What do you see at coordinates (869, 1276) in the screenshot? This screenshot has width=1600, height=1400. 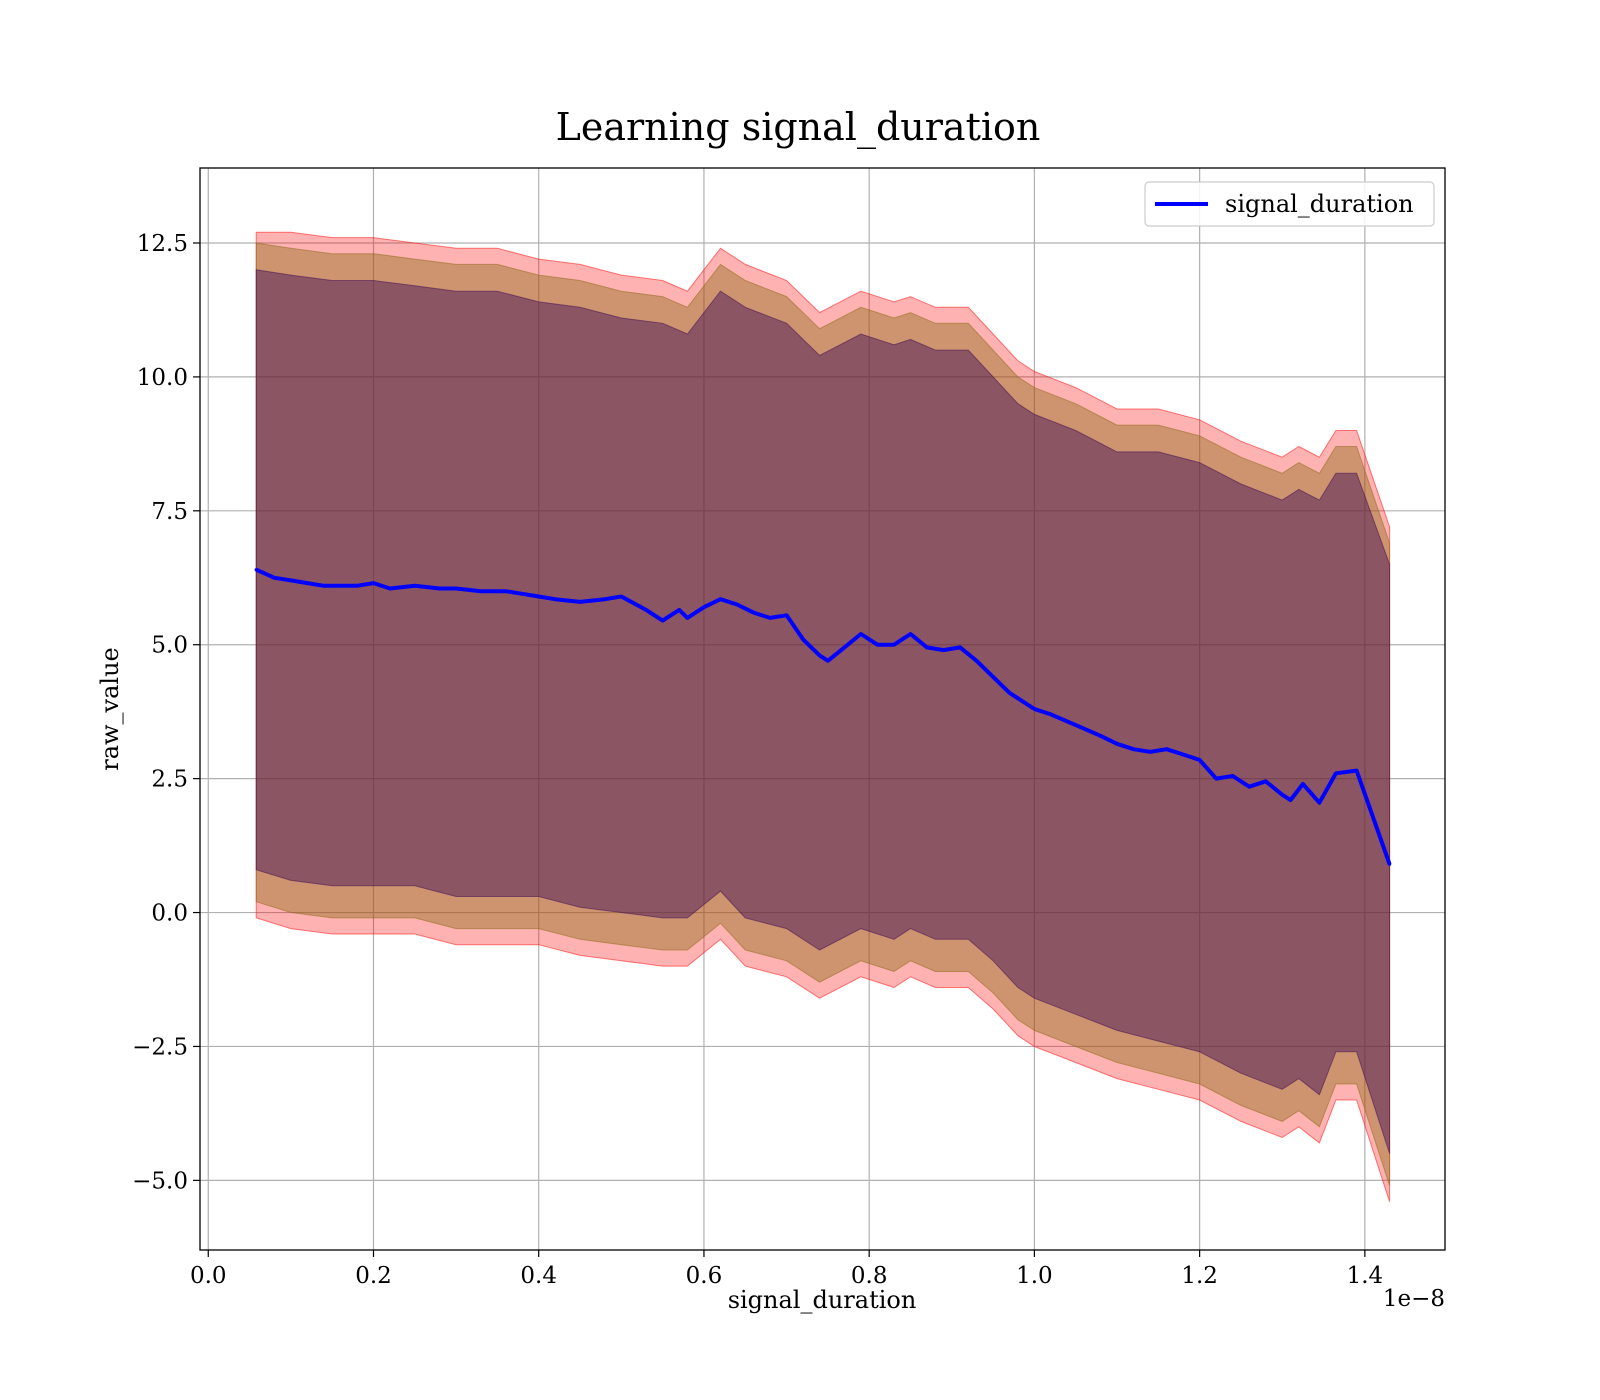 I see `x-tick-label-4: 0.8` at bounding box center [869, 1276].